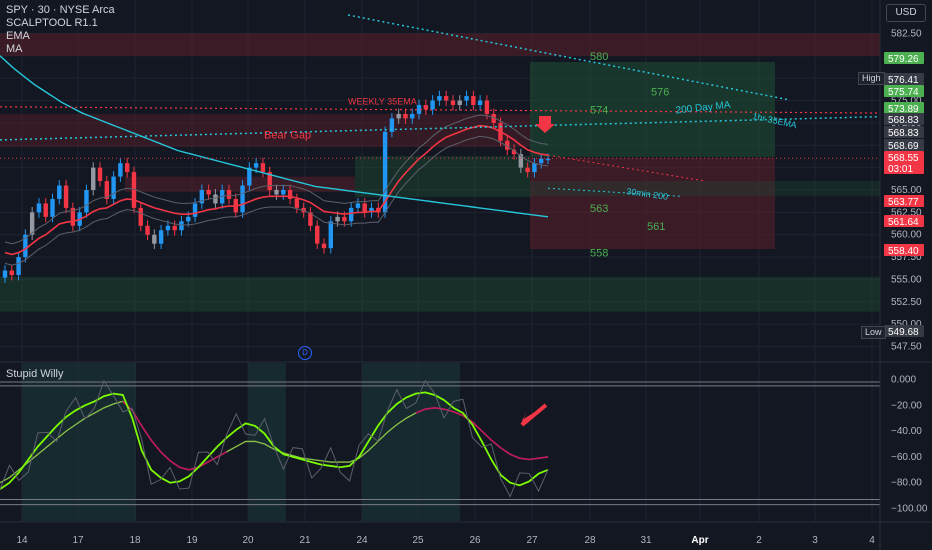 The width and height of the screenshot is (932, 550). Describe the element at coordinates (903, 92) in the screenshot. I see `price-label: 575.74` at that location.